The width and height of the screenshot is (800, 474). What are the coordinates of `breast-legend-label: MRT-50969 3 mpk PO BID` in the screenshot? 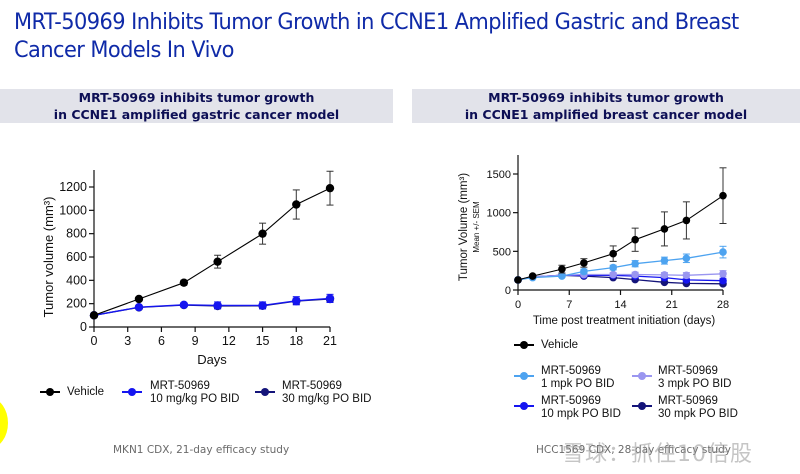 It's located at (695, 378).